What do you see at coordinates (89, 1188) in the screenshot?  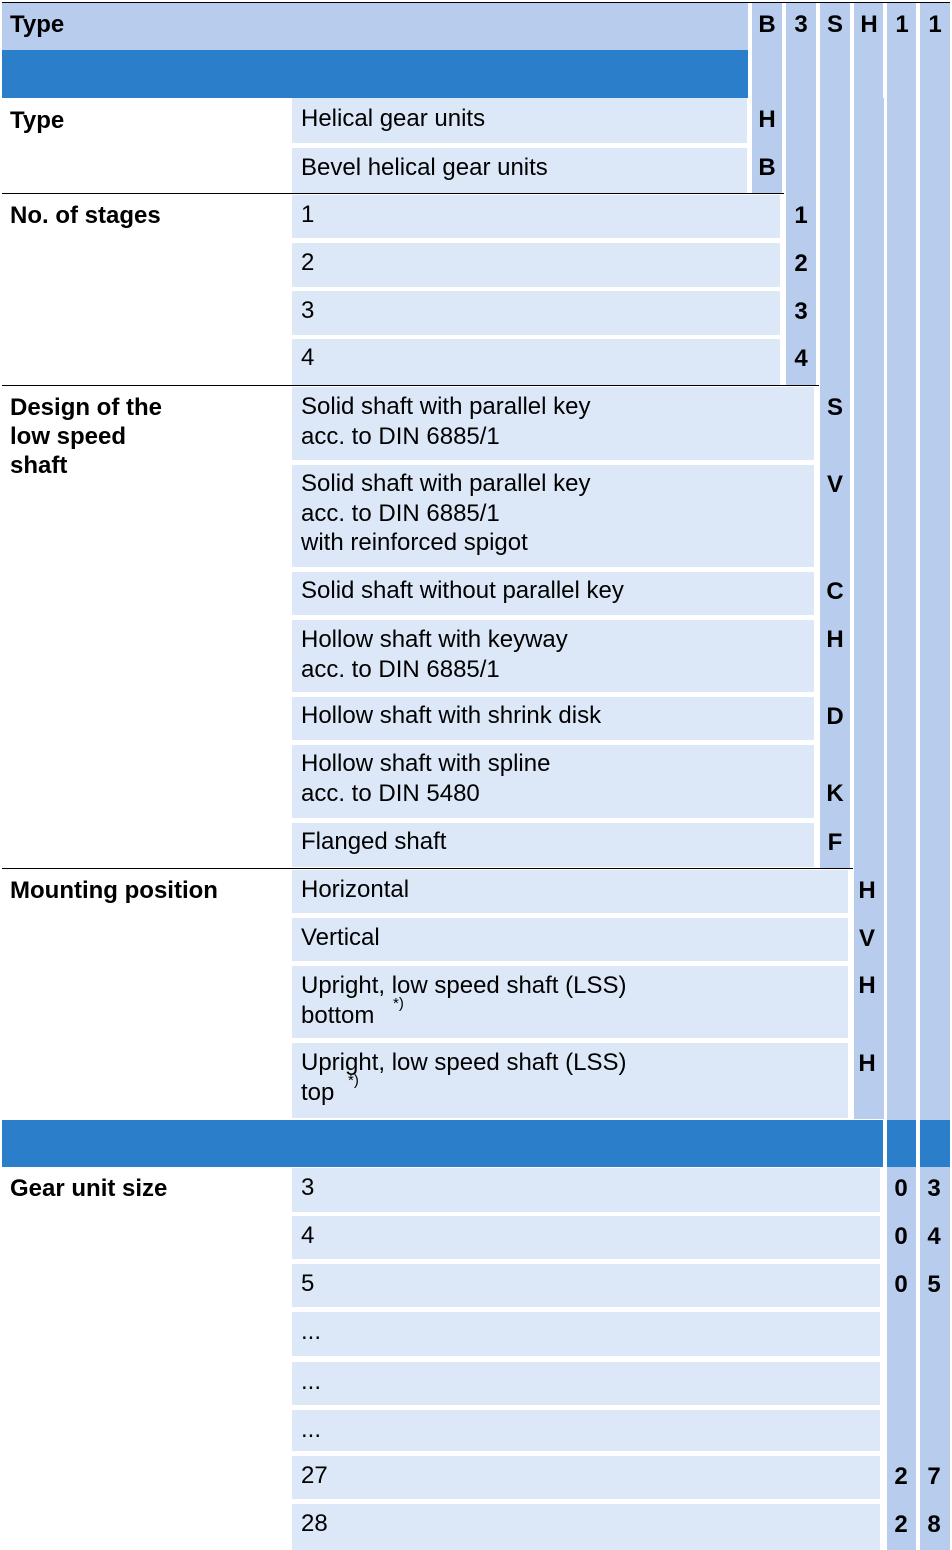 I see `section-title-size: Gear unit size` at bounding box center [89, 1188].